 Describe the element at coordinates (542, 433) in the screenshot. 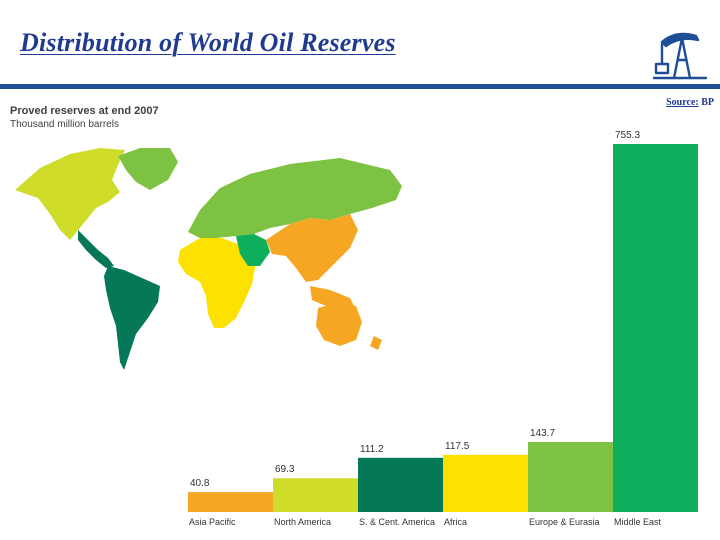

I see `bar-value-label: 143.7` at that location.